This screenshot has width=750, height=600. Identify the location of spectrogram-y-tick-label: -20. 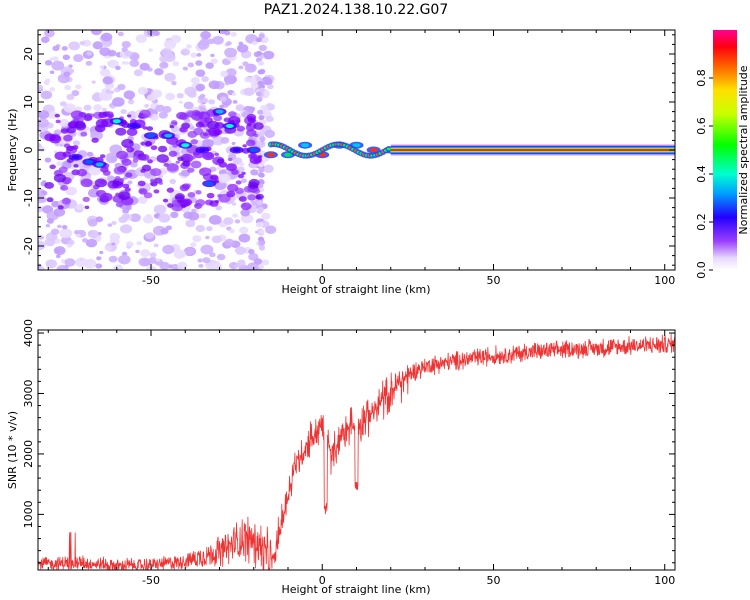
(28, 246).